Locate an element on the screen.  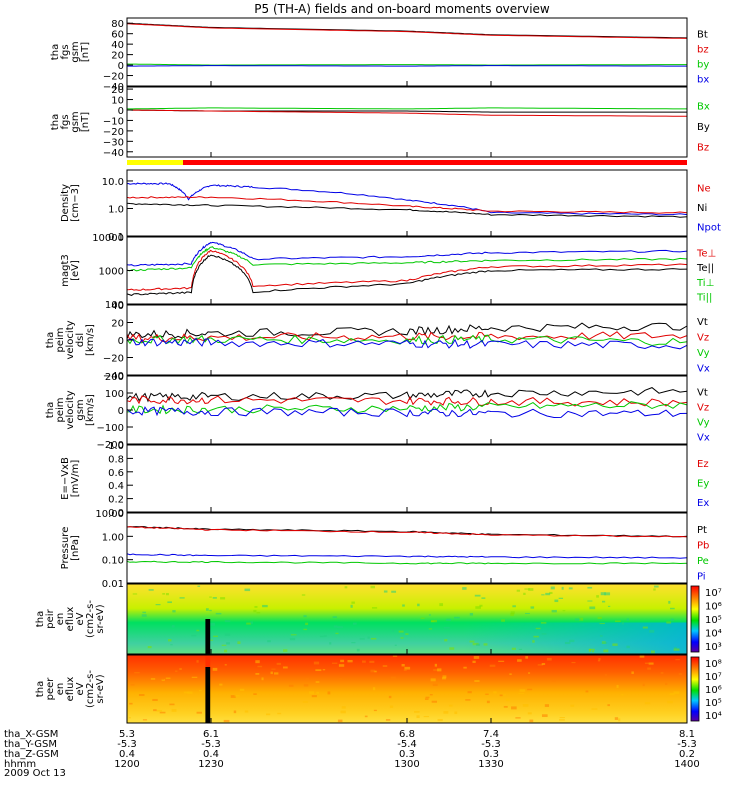
series-line-by is located at coordinates (406, 64).